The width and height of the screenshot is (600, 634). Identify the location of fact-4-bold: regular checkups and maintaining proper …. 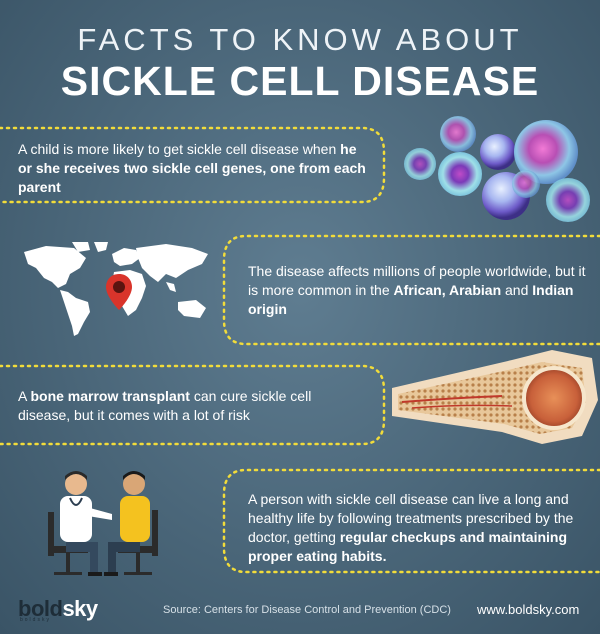
(408, 546).